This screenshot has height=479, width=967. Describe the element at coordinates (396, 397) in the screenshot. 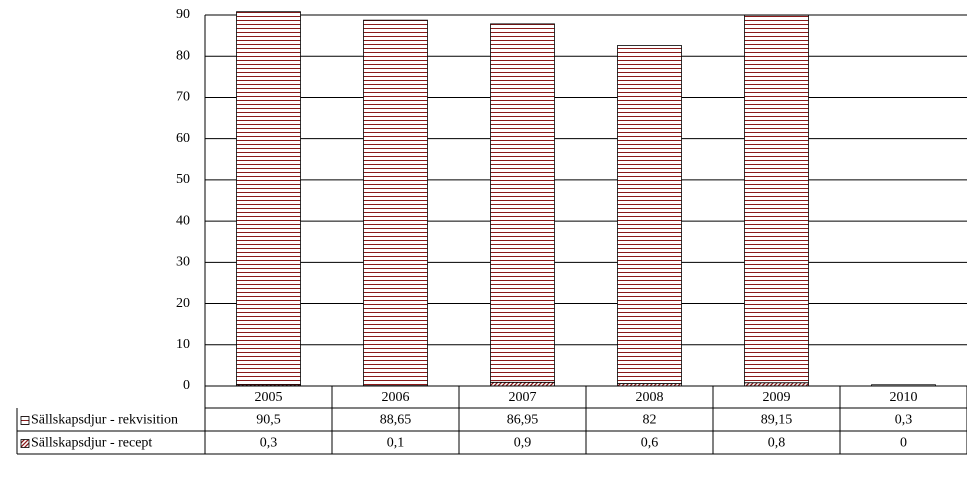

I see `x-tick-label: 2006` at that location.